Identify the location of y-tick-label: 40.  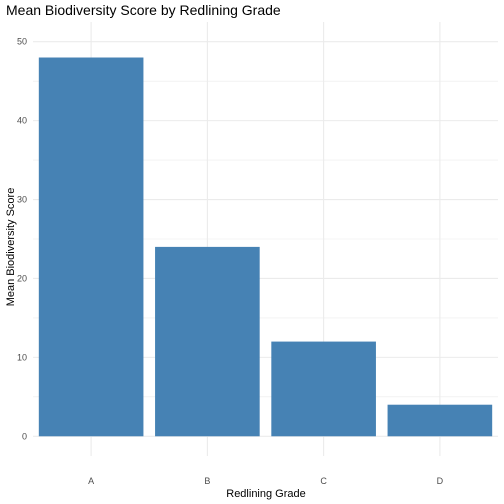
(22, 121).